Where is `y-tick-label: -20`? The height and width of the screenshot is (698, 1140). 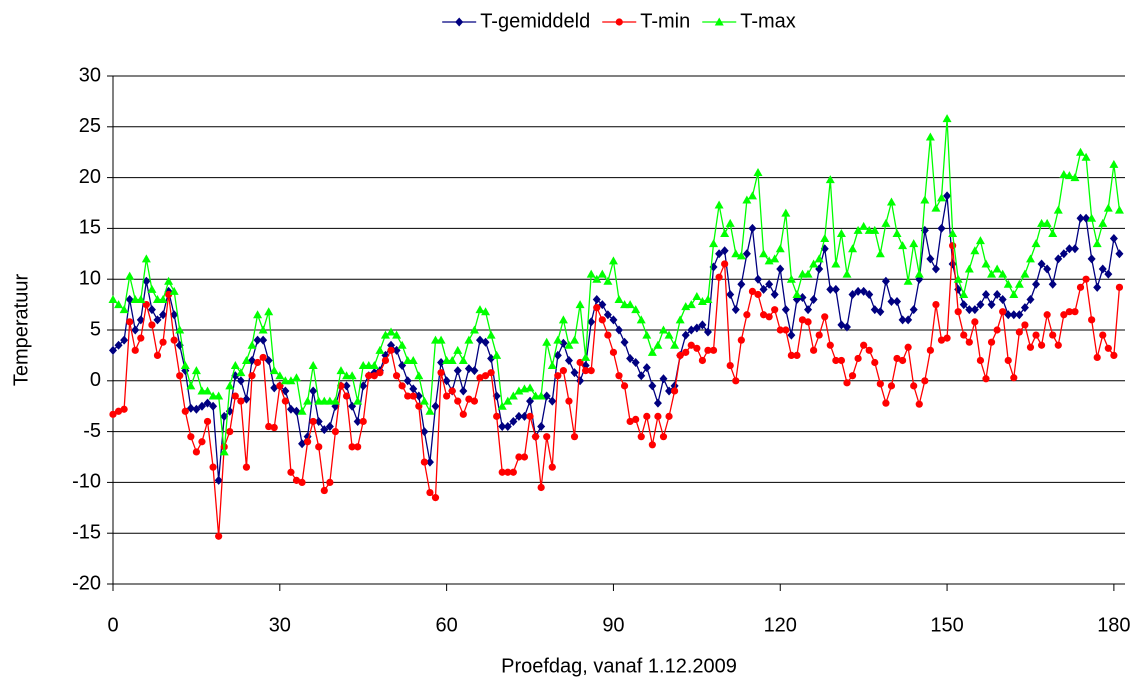
y-tick-label: -20 is located at coordinates (86, 583).